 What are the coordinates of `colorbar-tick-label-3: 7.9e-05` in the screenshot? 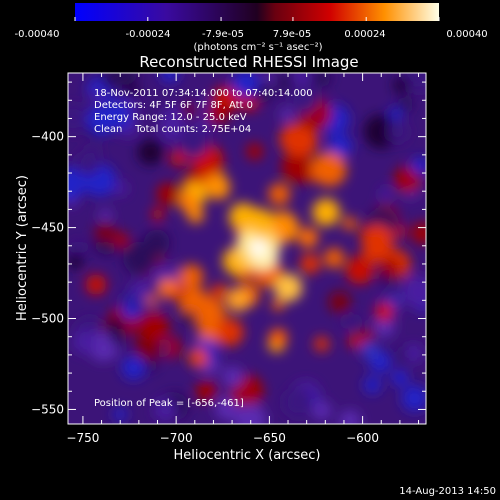 It's located at (292, 34).